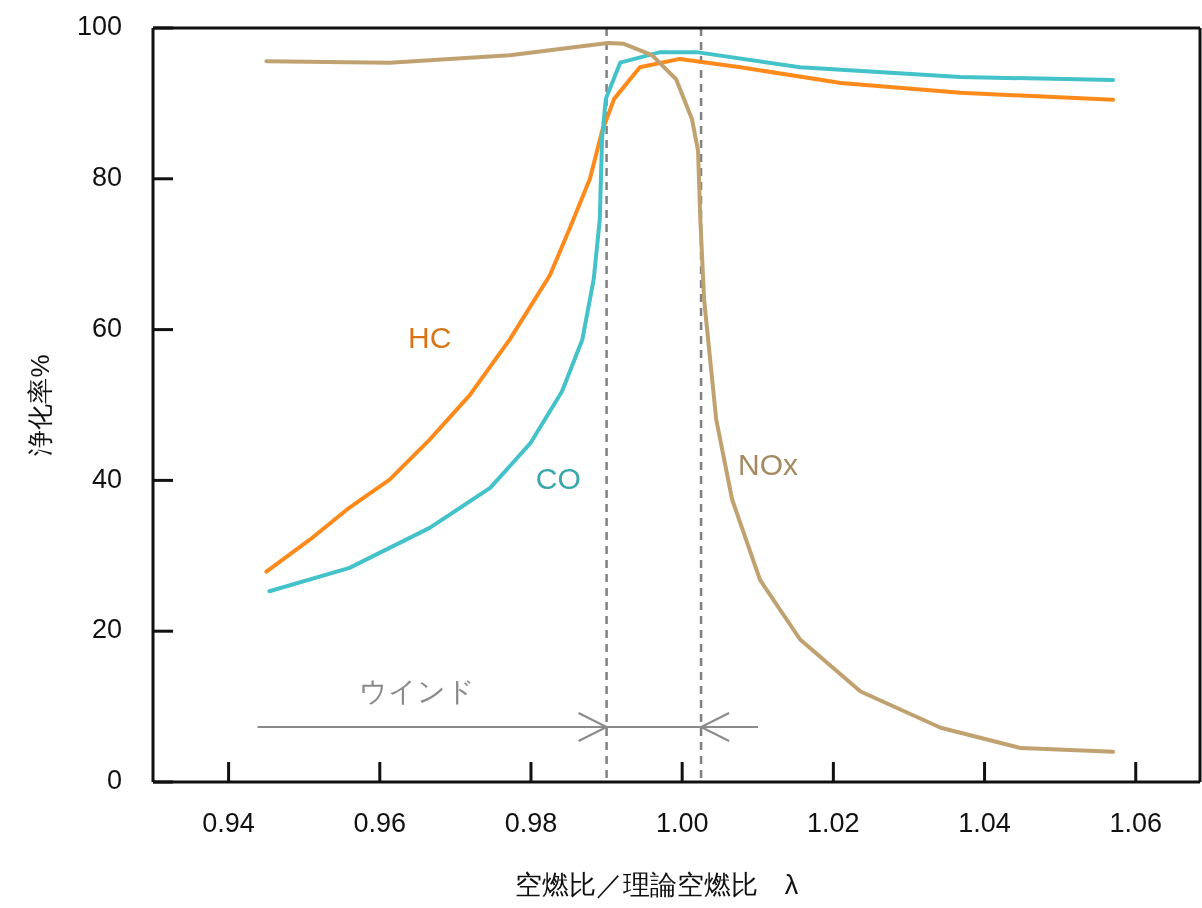  Describe the element at coordinates (416, 692) in the screenshot. I see `annotation: ウインド` at that location.